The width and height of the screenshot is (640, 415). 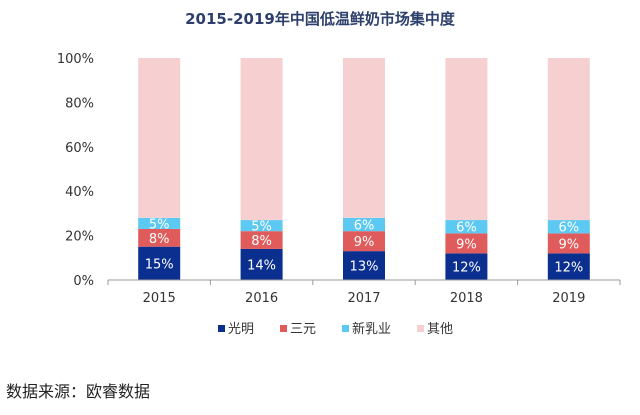 What do you see at coordinates (221, 328) in the screenshot?
I see `legend-swatch-光明` at bounding box center [221, 328].